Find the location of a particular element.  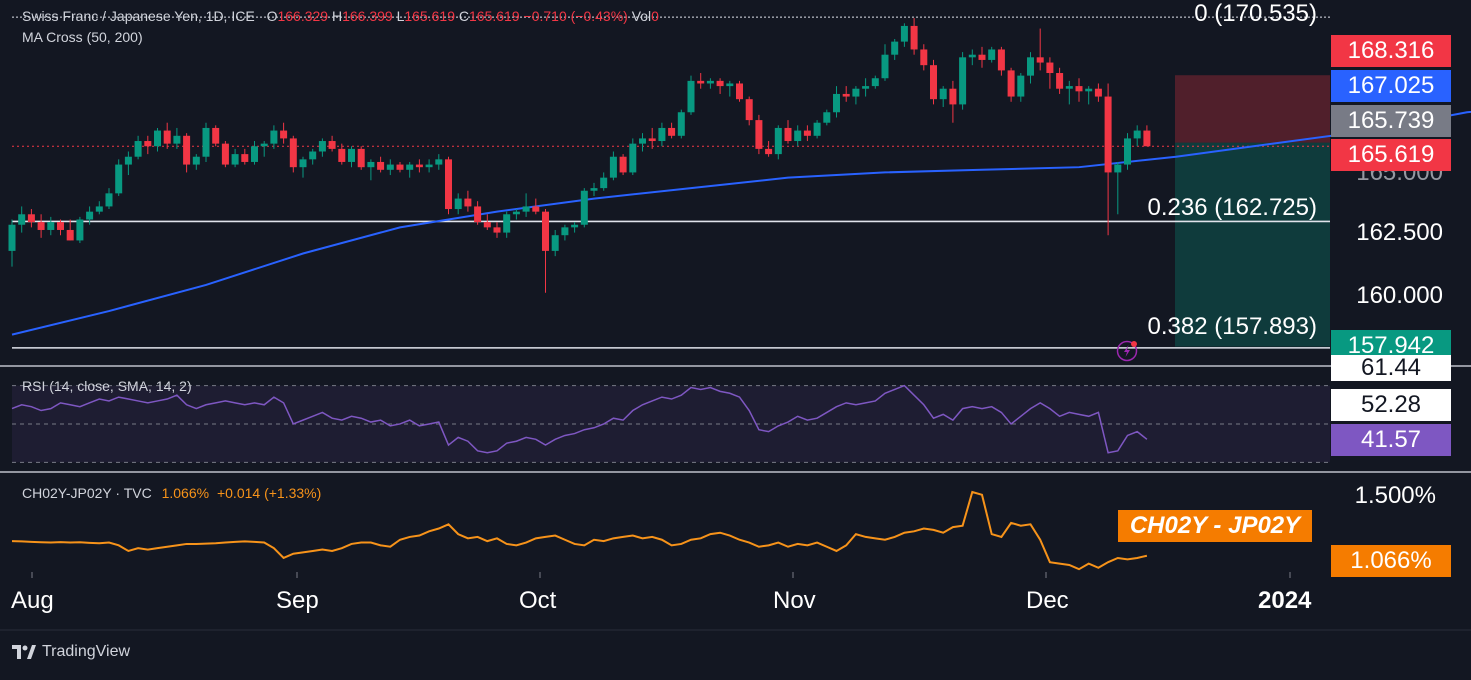

spread-line is located at coordinates (579, 530).